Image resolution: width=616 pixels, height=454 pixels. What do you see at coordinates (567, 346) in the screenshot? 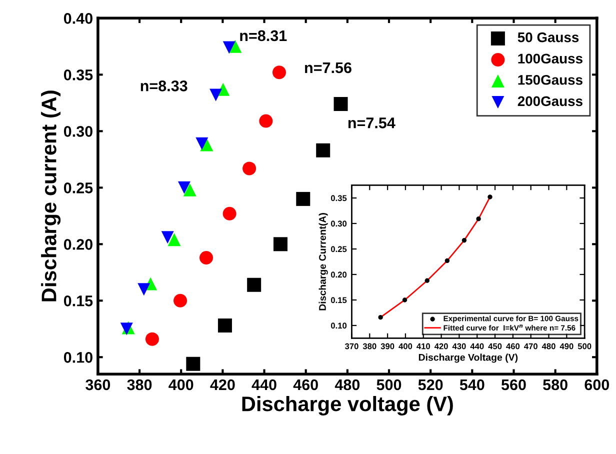
I see `x-tick-label: 490` at bounding box center [567, 346].